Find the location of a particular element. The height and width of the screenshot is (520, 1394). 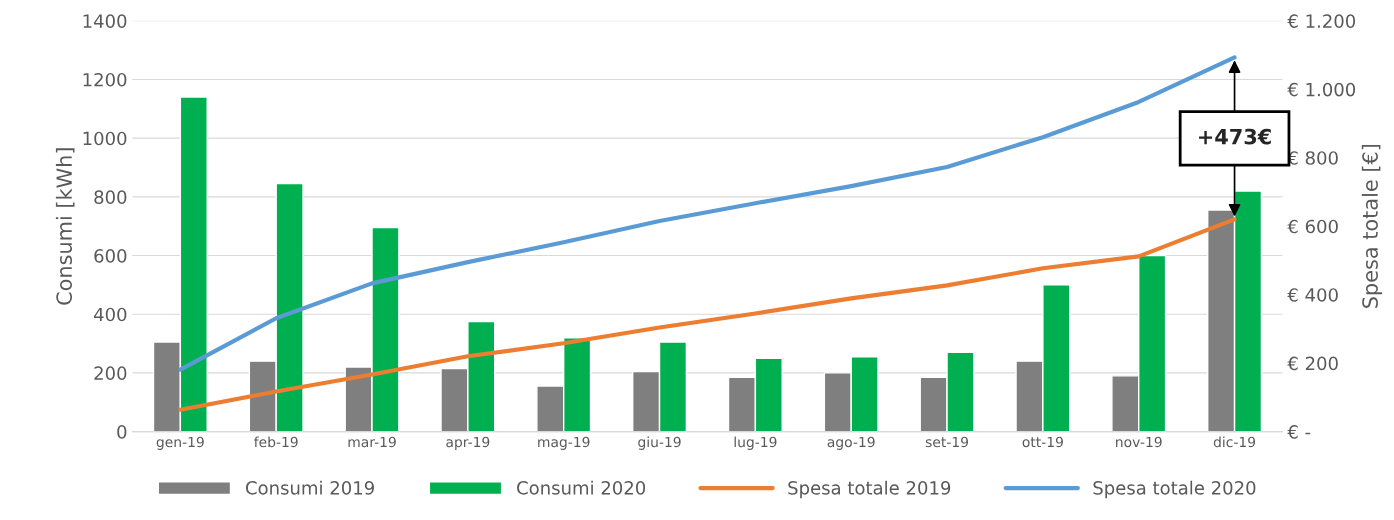

x-tick-label: mag-19 is located at coordinates (564, 443).